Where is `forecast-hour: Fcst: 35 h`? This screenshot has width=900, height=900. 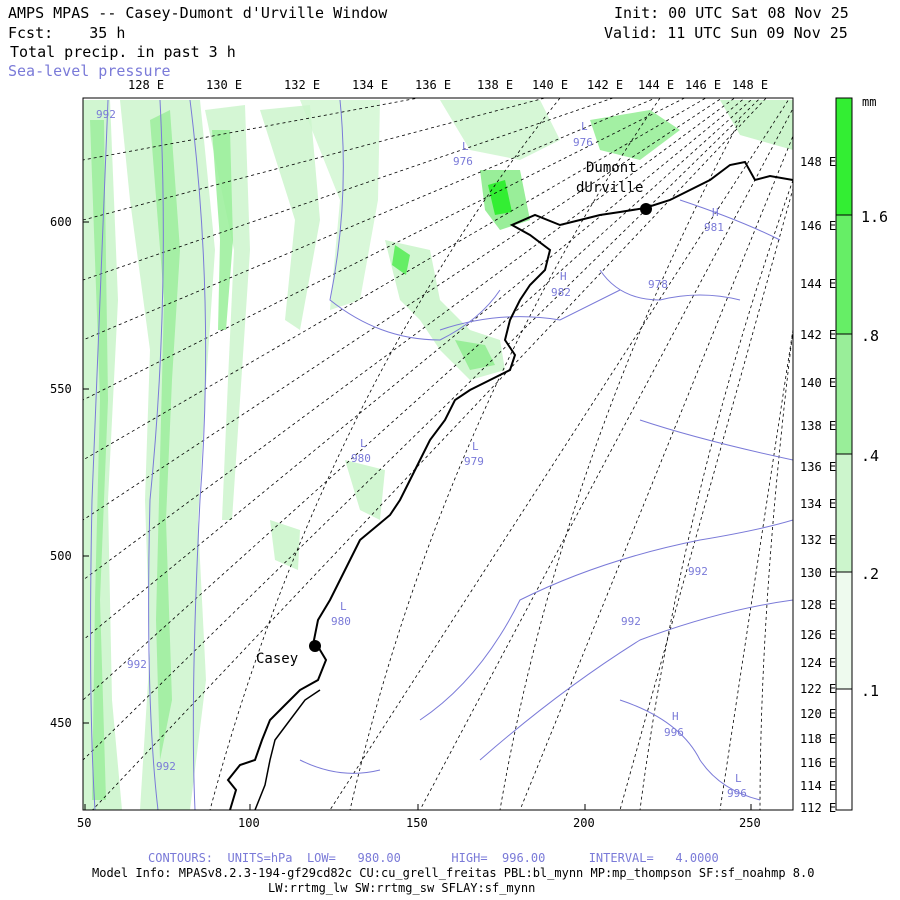 forecast-hour: Fcst: 35 h is located at coordinates (66, 33).